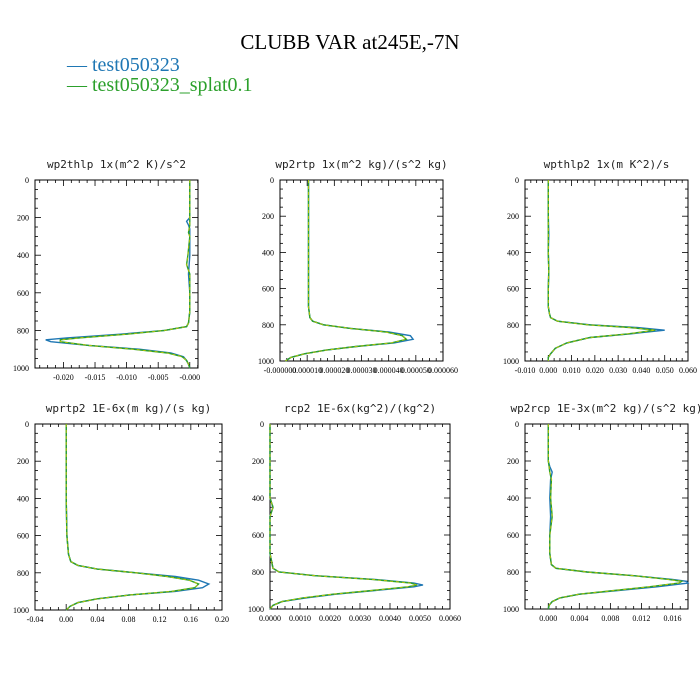  What do you see at coordinates (688, 370) in the screenshot?
I see `x-tick-label: 0.060` at bounding box center [688, 370].